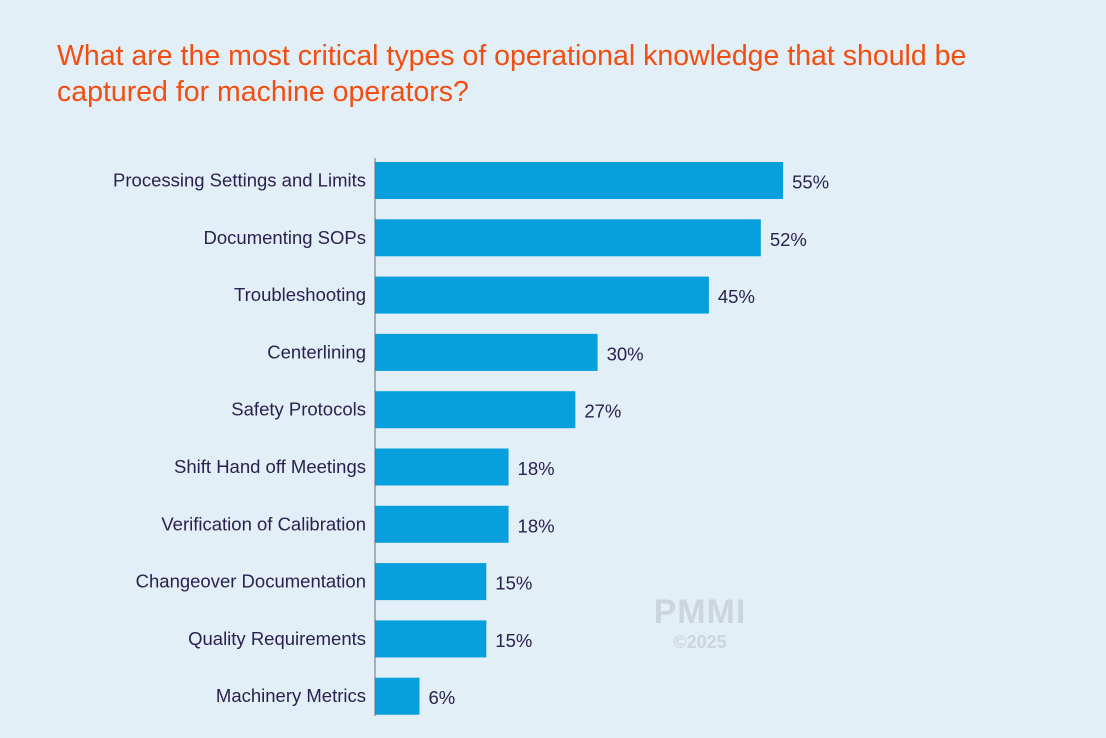  I want to click on value-label: 30%, so click(625, 353).